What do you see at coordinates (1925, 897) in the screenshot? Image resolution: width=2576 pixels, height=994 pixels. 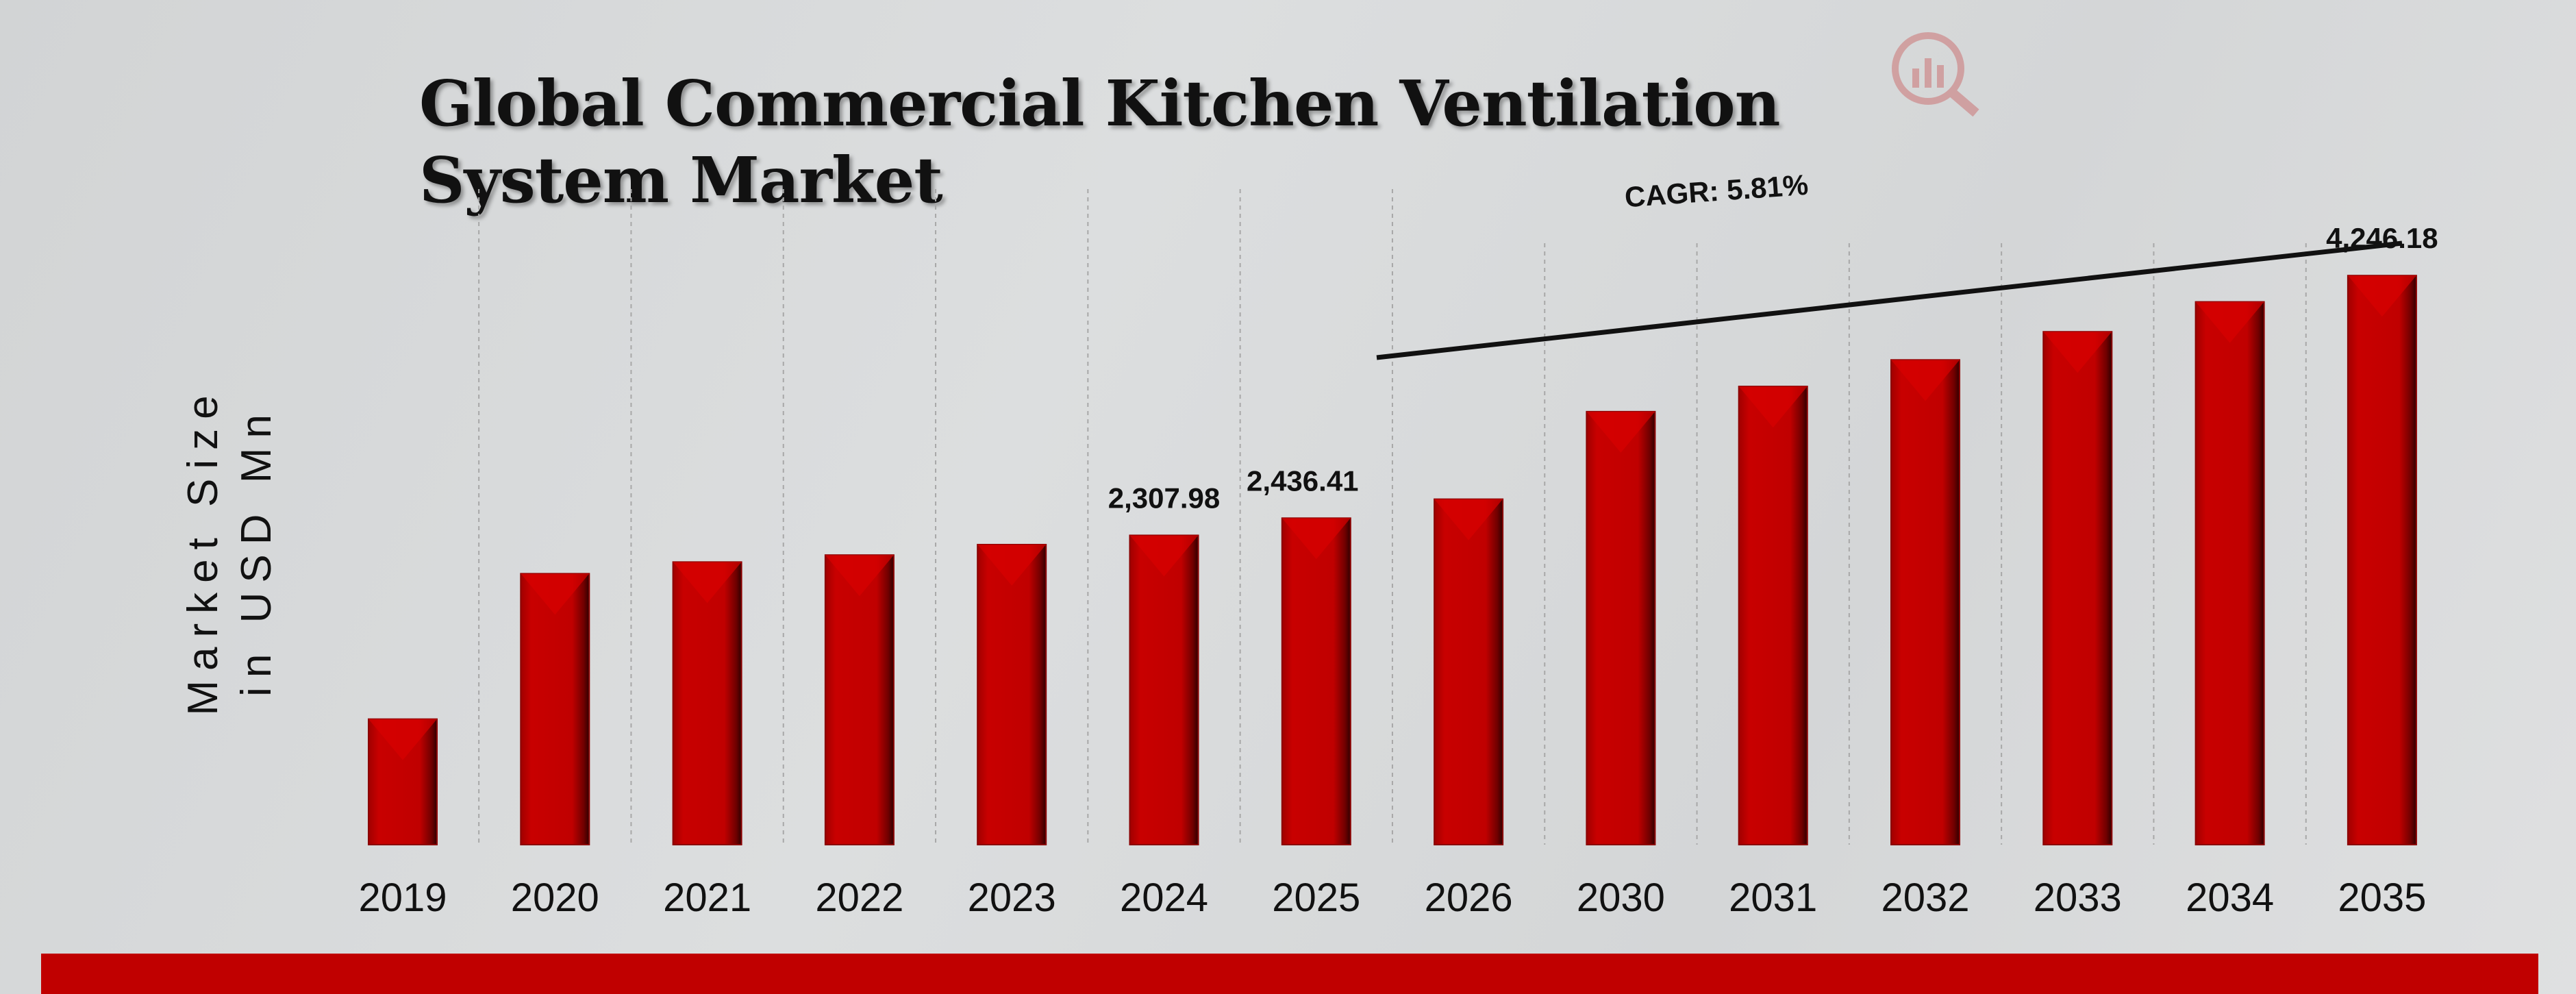 I see `x-tick-label: 2032` at bounding box center [1925, 897].